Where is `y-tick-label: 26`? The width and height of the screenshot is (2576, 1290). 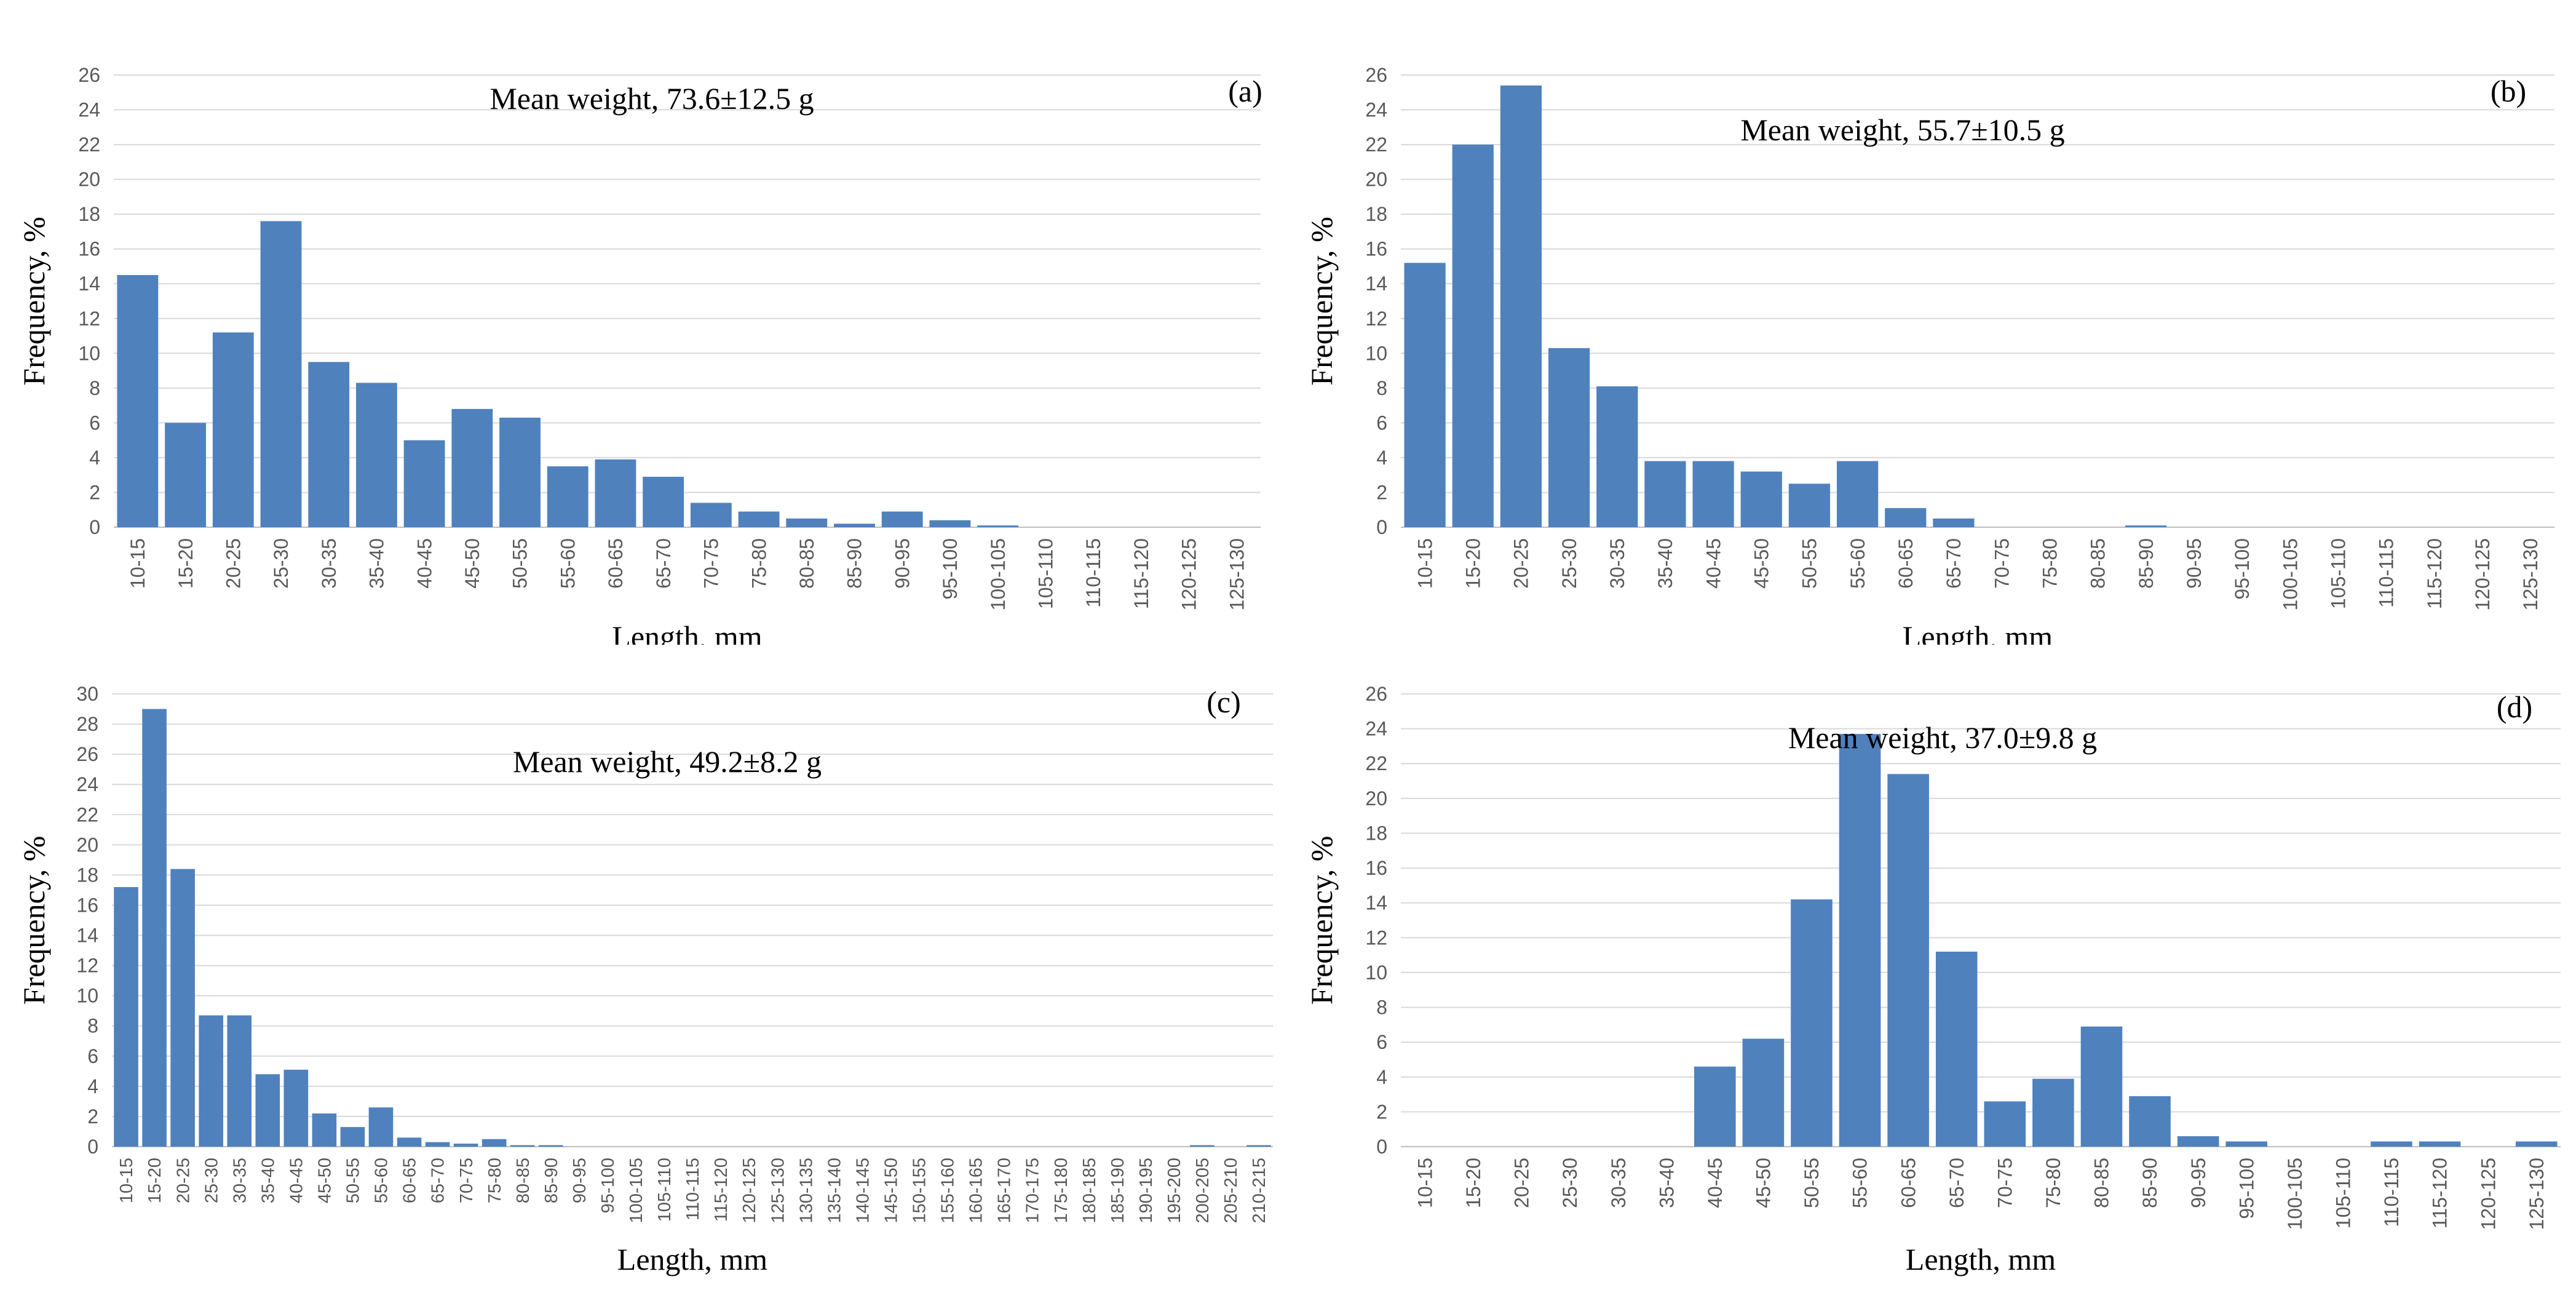
y-tick-label: 26 is located at coordinates (1376, 75).